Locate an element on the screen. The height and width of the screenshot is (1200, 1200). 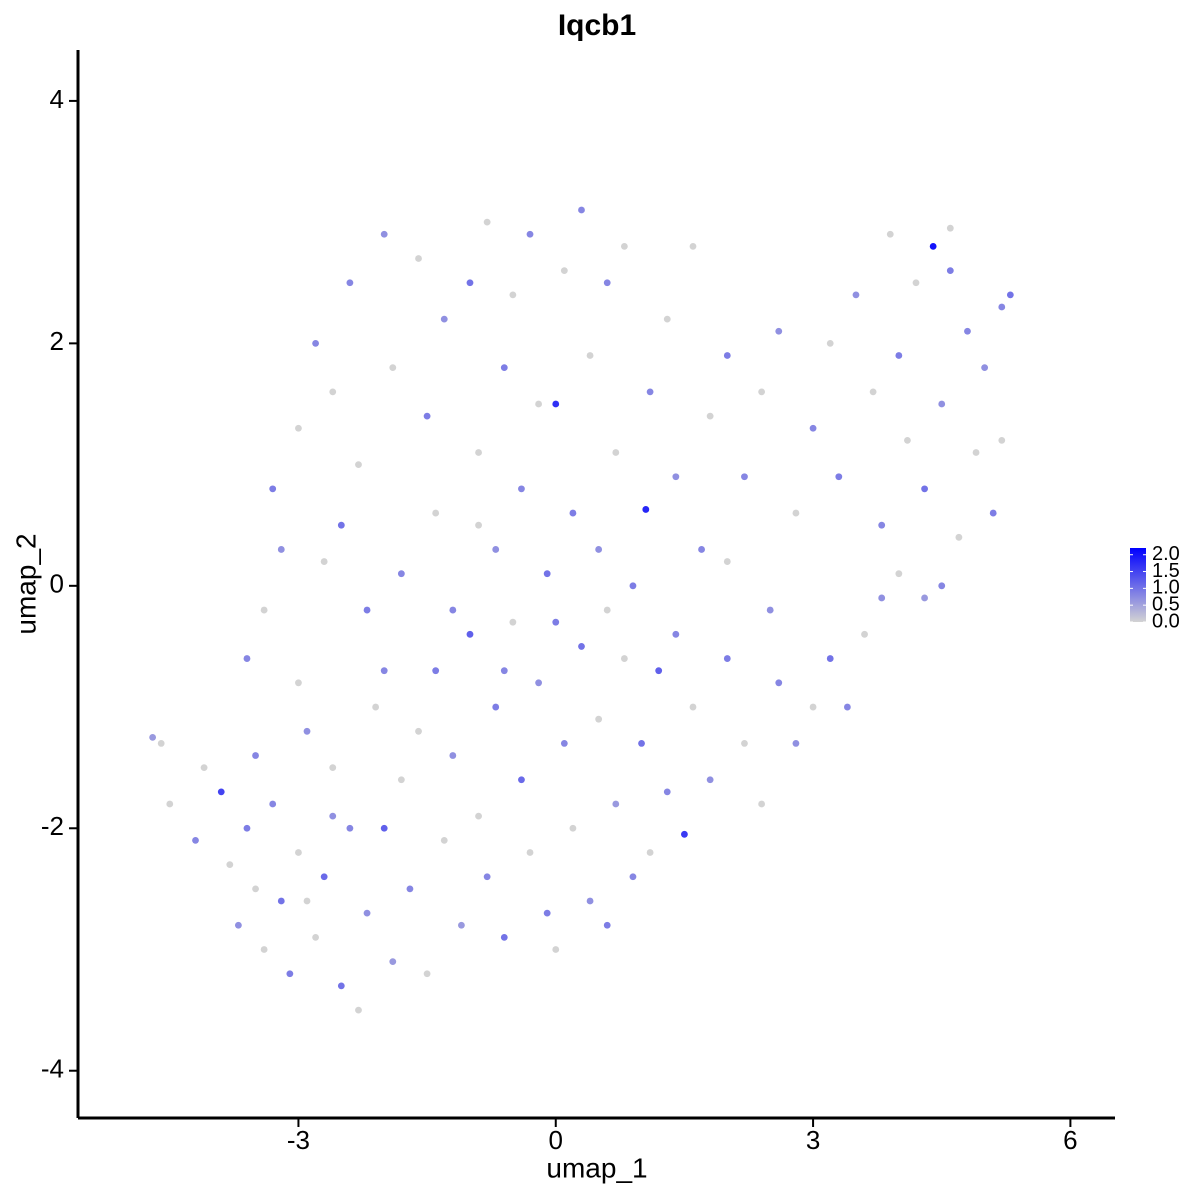
colorbar-label: 2.0 is located at coordinates (1166, 554).